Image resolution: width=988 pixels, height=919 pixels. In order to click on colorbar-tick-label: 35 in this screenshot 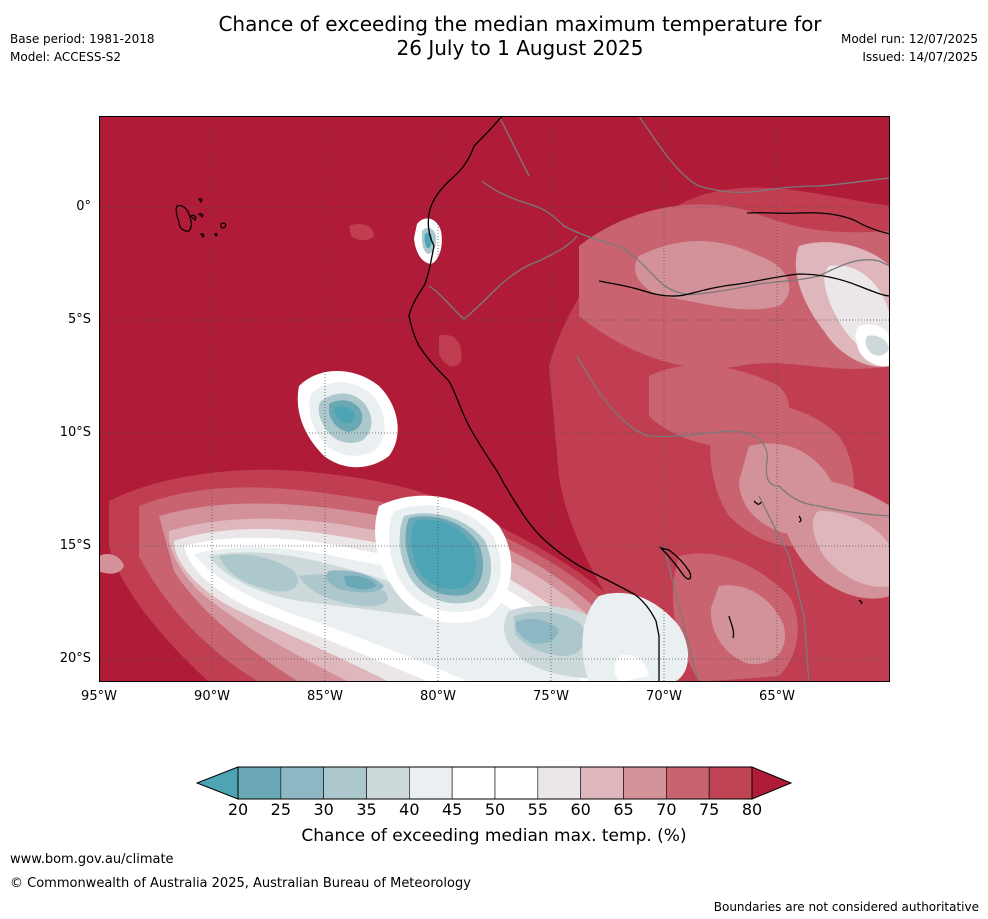, I will do `click(366, 809)`.